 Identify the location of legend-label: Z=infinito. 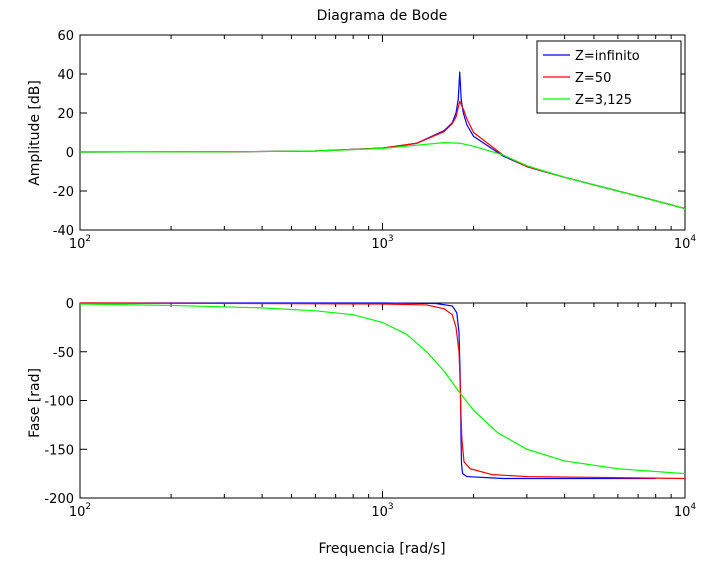
(607, 56).